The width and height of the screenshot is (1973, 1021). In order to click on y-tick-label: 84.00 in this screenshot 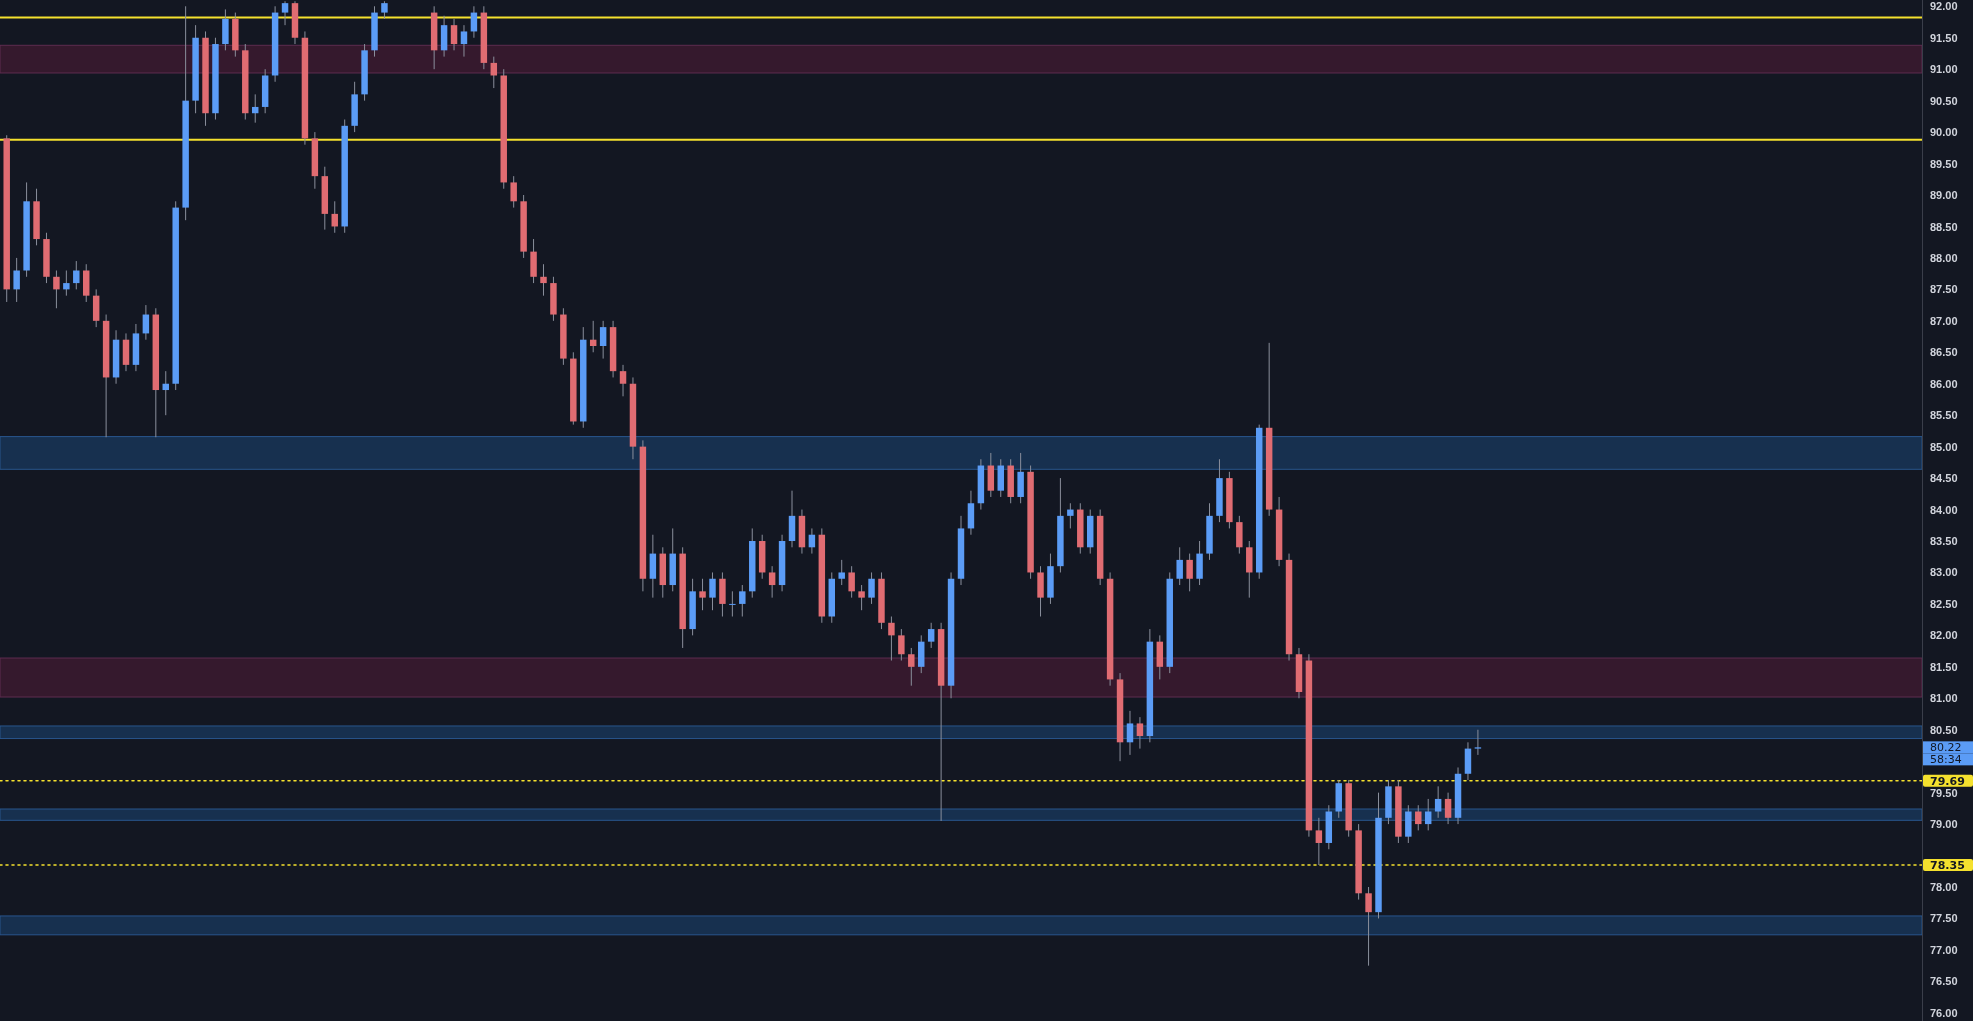, I will do `click(1944, 509)`.